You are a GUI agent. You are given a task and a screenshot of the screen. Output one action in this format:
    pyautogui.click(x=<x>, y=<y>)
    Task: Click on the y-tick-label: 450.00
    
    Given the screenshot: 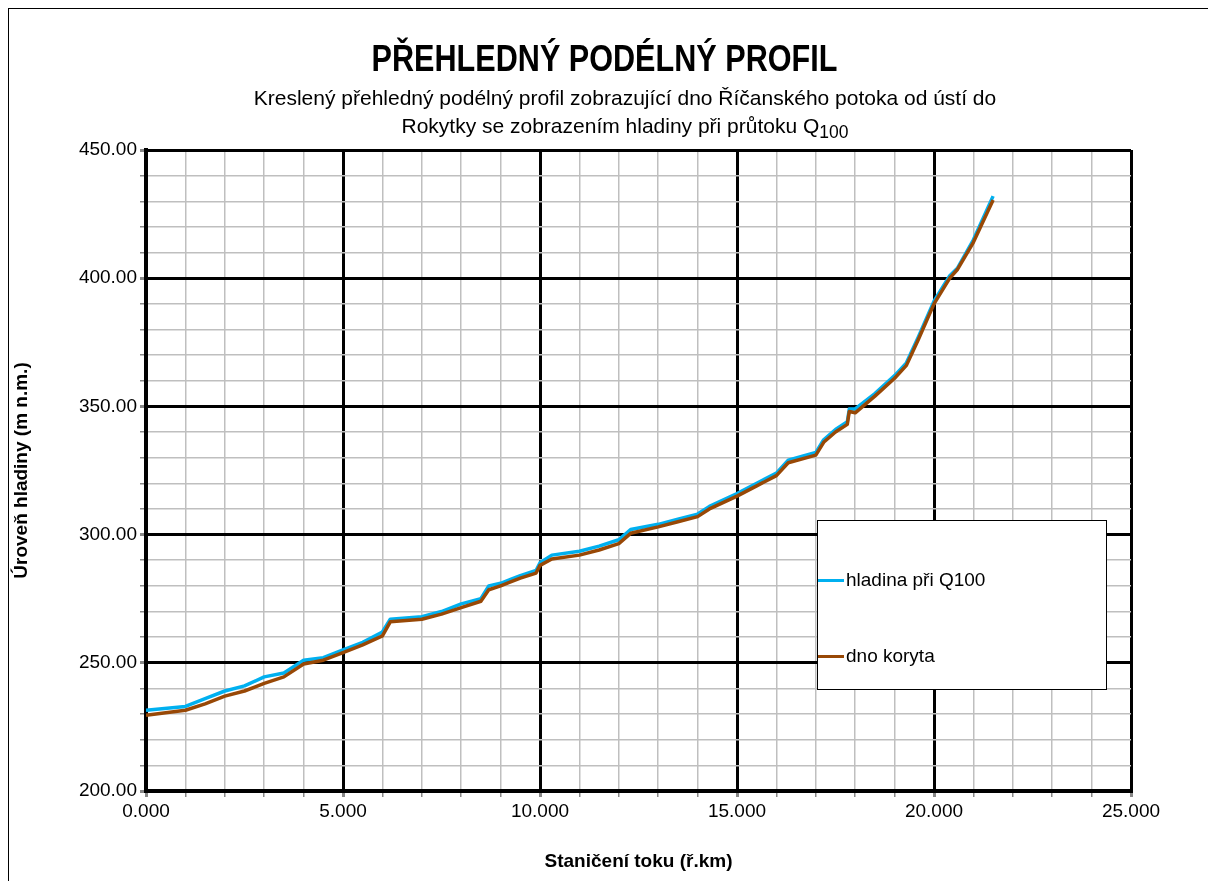 What is the action you would take?
    pyautogui.click(x=107, y=149)
    